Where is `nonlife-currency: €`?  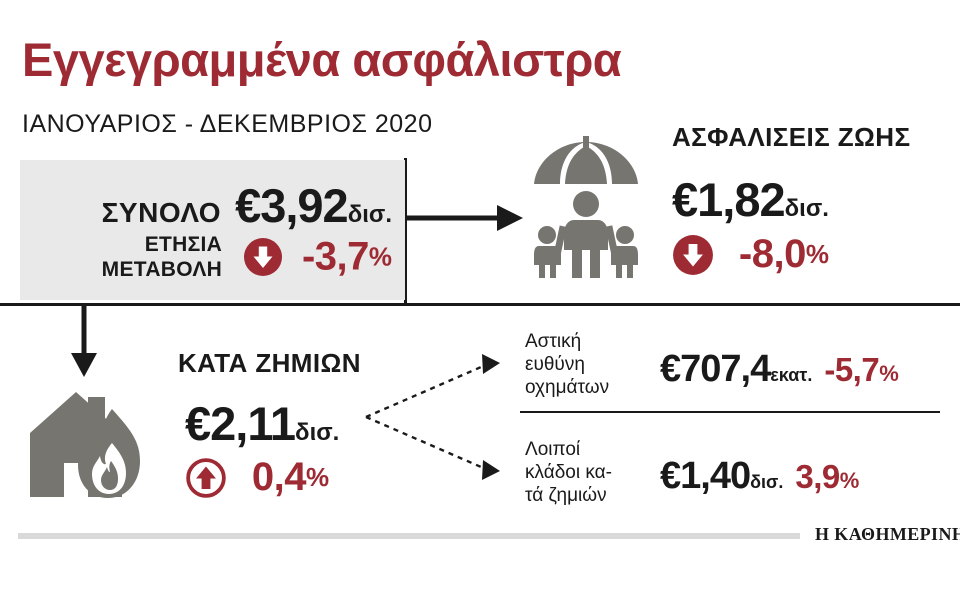 nonlife-currency: € is located at coordinates (198, 423).